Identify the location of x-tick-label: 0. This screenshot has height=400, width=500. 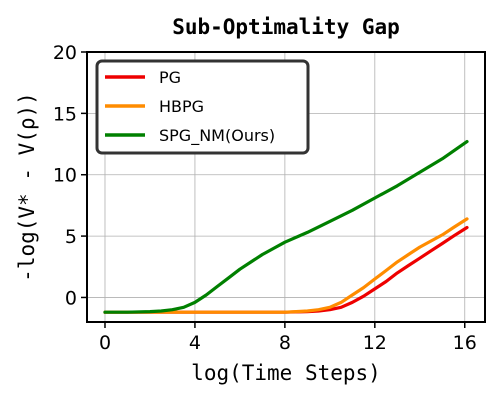
(105, 343).